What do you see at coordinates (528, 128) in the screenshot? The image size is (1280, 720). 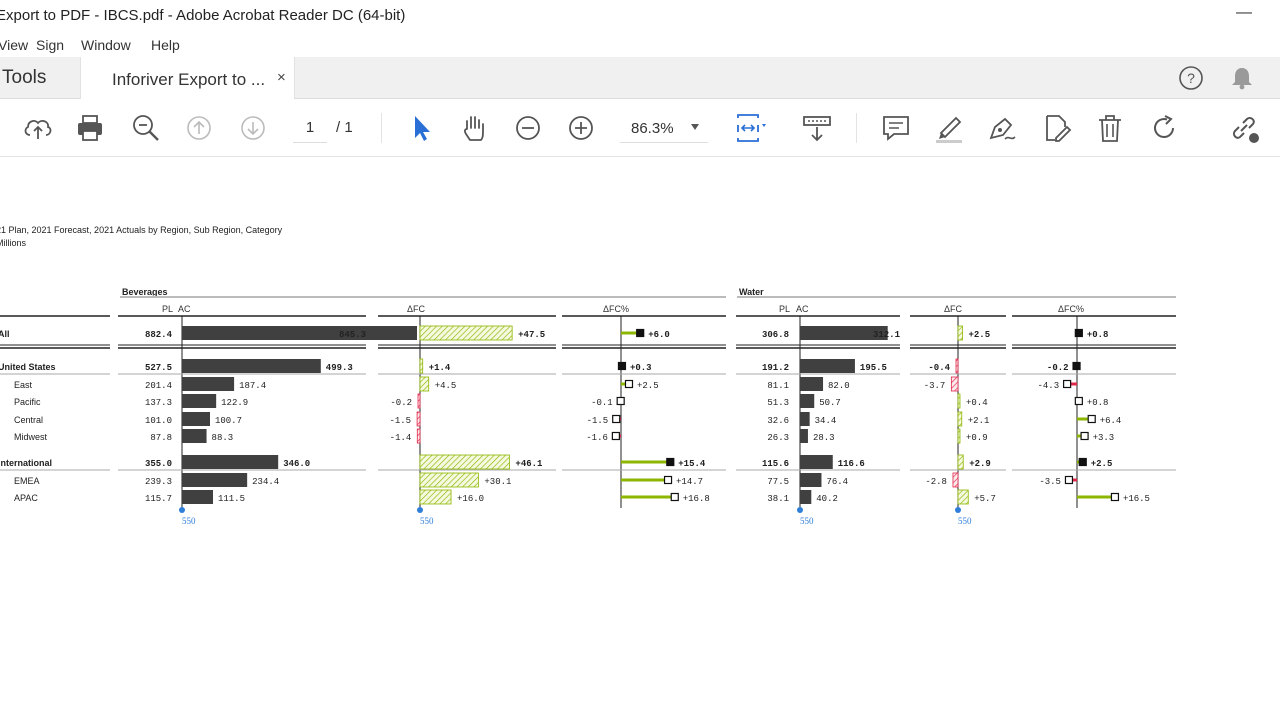 I see `zoom-out-icon` at bounding box center [528, 128].